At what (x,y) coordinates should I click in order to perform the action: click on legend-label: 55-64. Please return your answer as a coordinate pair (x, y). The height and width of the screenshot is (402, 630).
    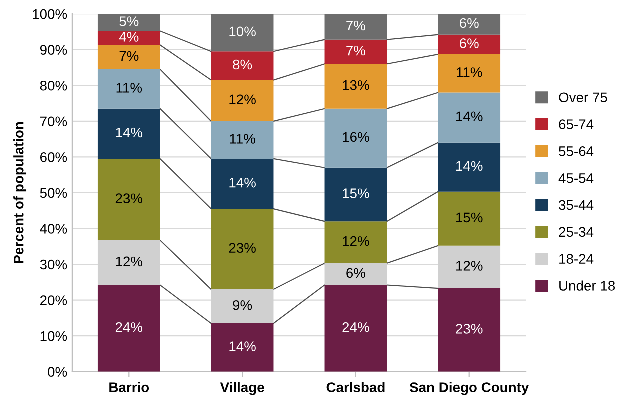
    Looking at the image, I should click on (576, 151).